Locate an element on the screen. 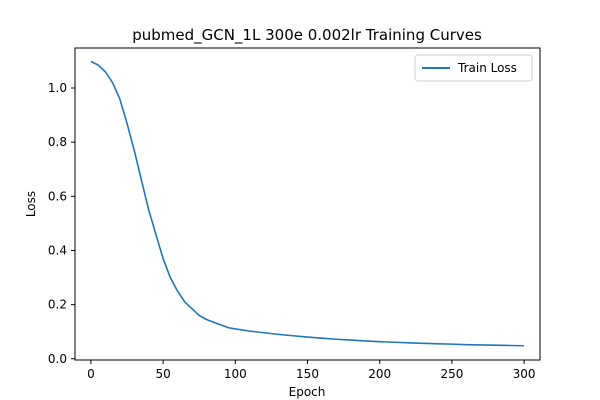 This screenshot has width=600, height=400. legend: Train Loss is located at coordinates (473, 68).